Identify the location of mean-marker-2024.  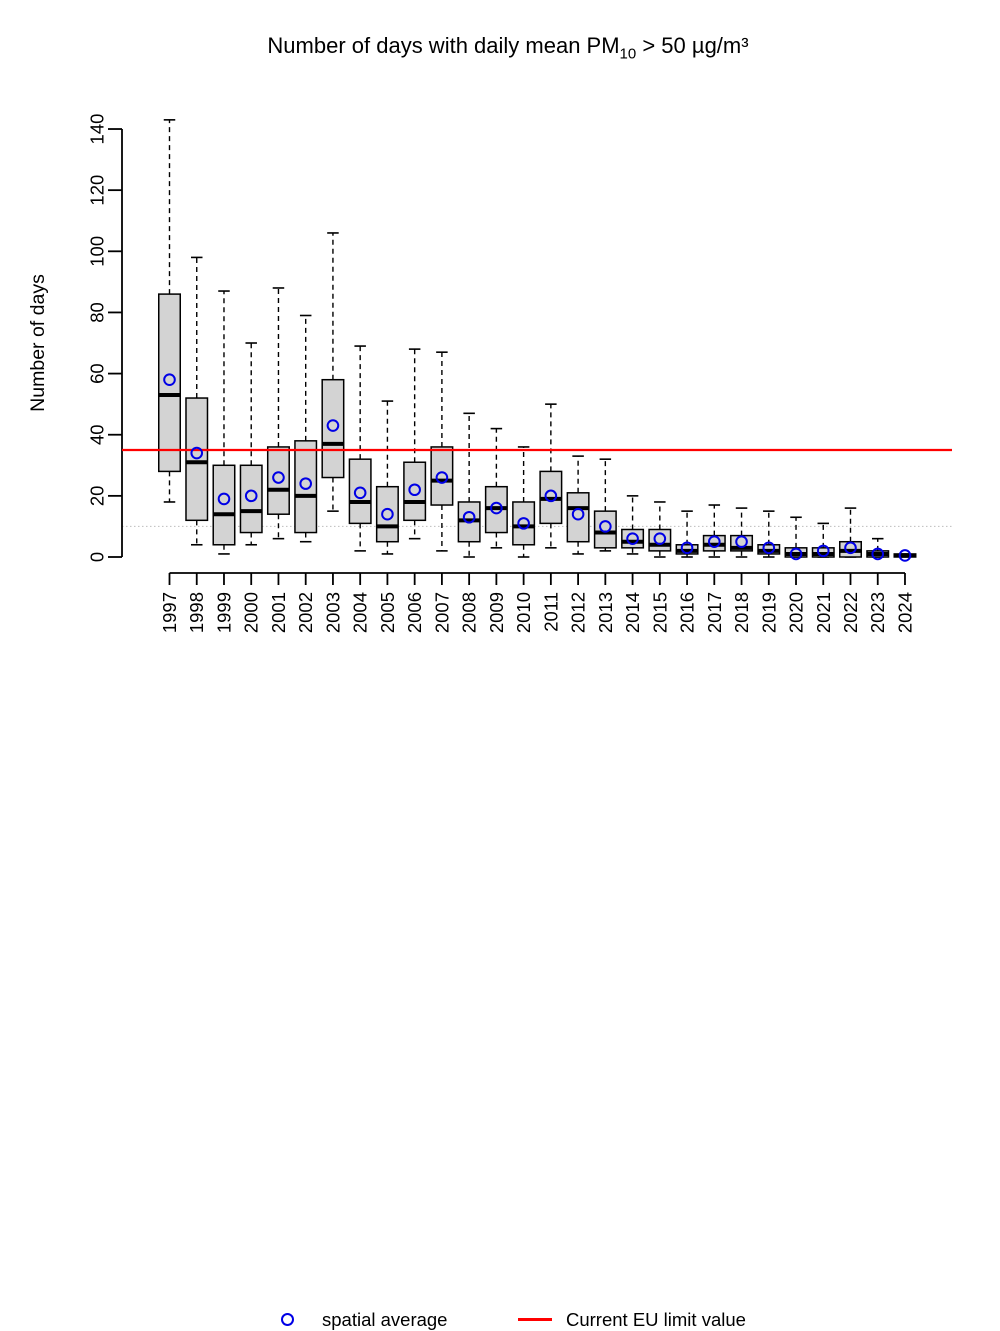
(905, 555).